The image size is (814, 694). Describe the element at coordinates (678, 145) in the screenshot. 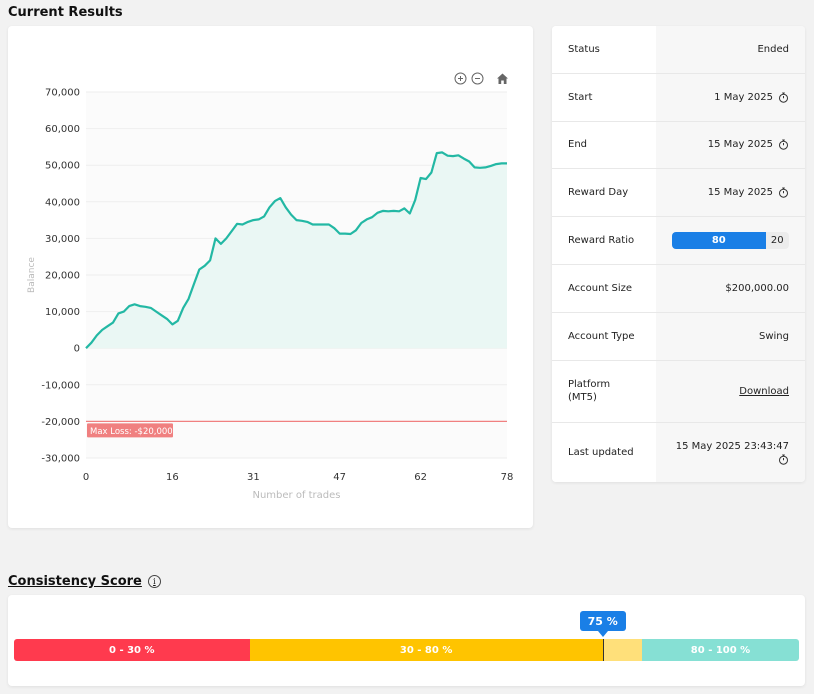

I see `info-row-end: End 15 May 2025` at that location.